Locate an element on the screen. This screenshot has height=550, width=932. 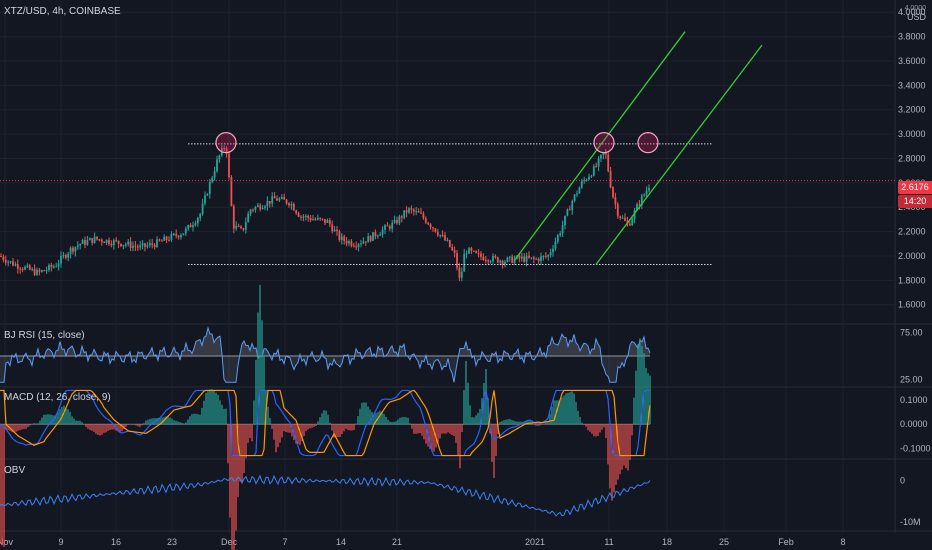
obv-indicator-label: OBV is located at coordinates (15, 470).